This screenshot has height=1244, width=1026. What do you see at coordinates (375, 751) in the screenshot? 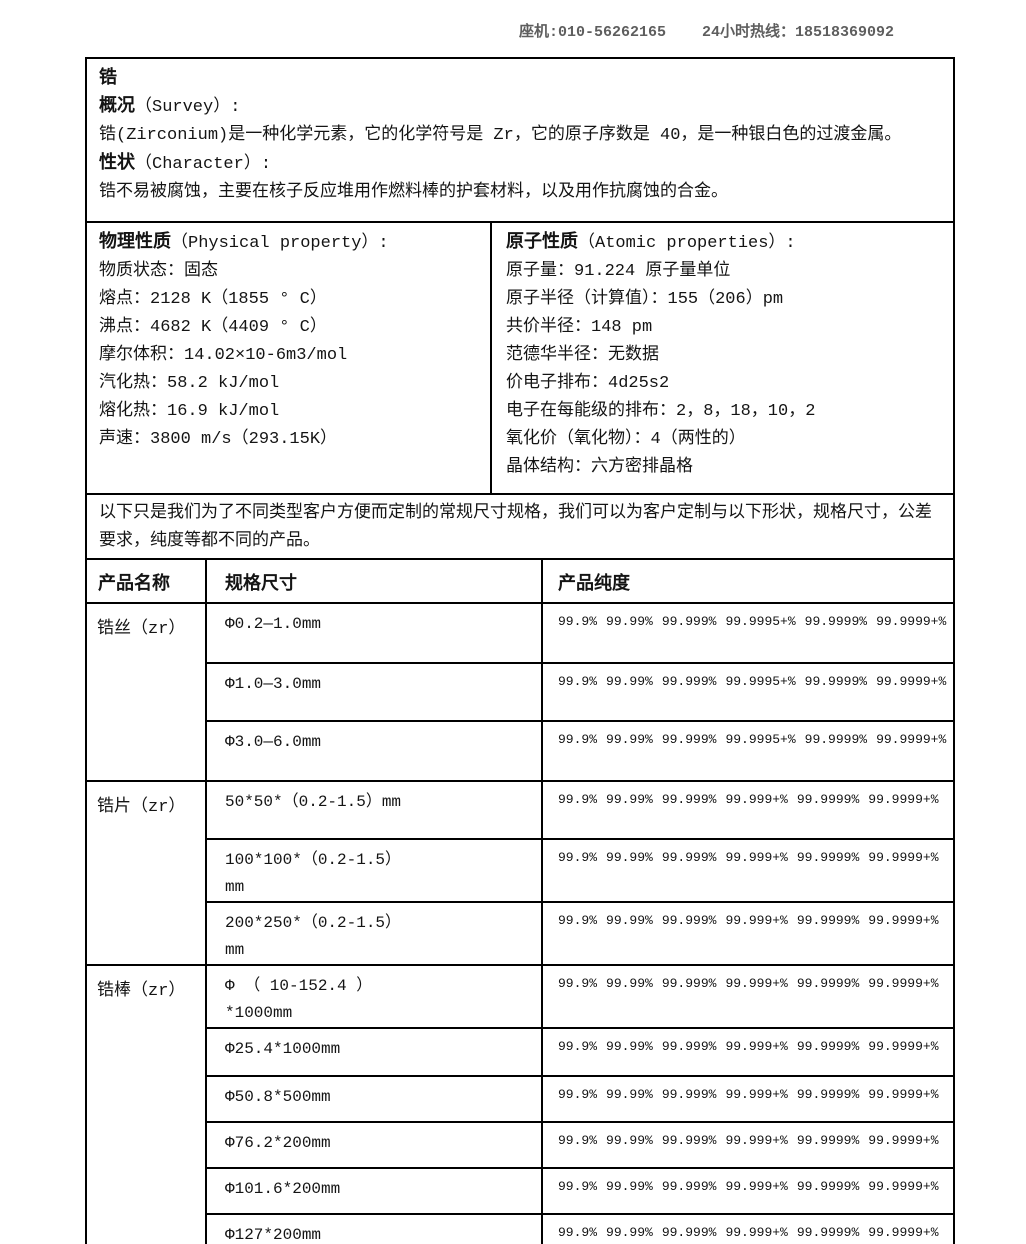
I see `spec-cell: Φ3.0—6.0mm` at bounding box center [375, 751].